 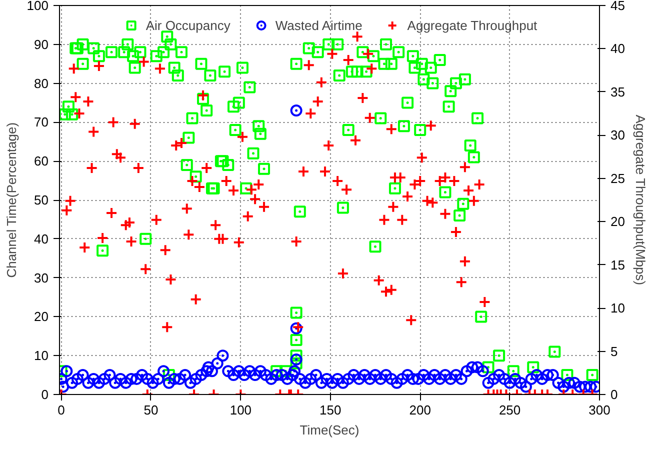 What do you see at coordinates (617, 222) in the screenshot?
I see `y2-tick-label: 20` at bounding box center [617, 222].